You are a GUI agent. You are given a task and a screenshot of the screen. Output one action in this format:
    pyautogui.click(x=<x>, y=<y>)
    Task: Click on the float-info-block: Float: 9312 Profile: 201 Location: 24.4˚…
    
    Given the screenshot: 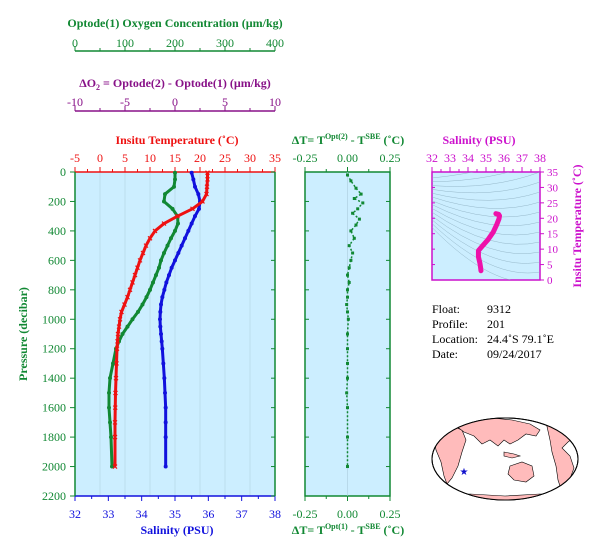 What is the action you would take?
    pyautogui.click(x=493, y=332)
    